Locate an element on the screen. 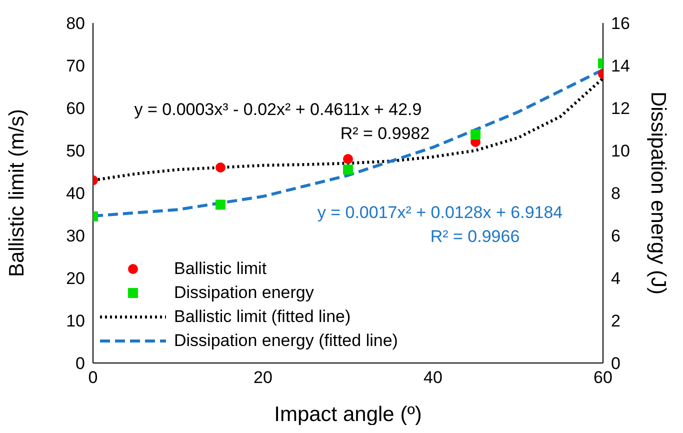 The width and height of the screenshot is (683, 433). legend-label: Ballistic limit (fitted line) is located at coordinates (262, 317).